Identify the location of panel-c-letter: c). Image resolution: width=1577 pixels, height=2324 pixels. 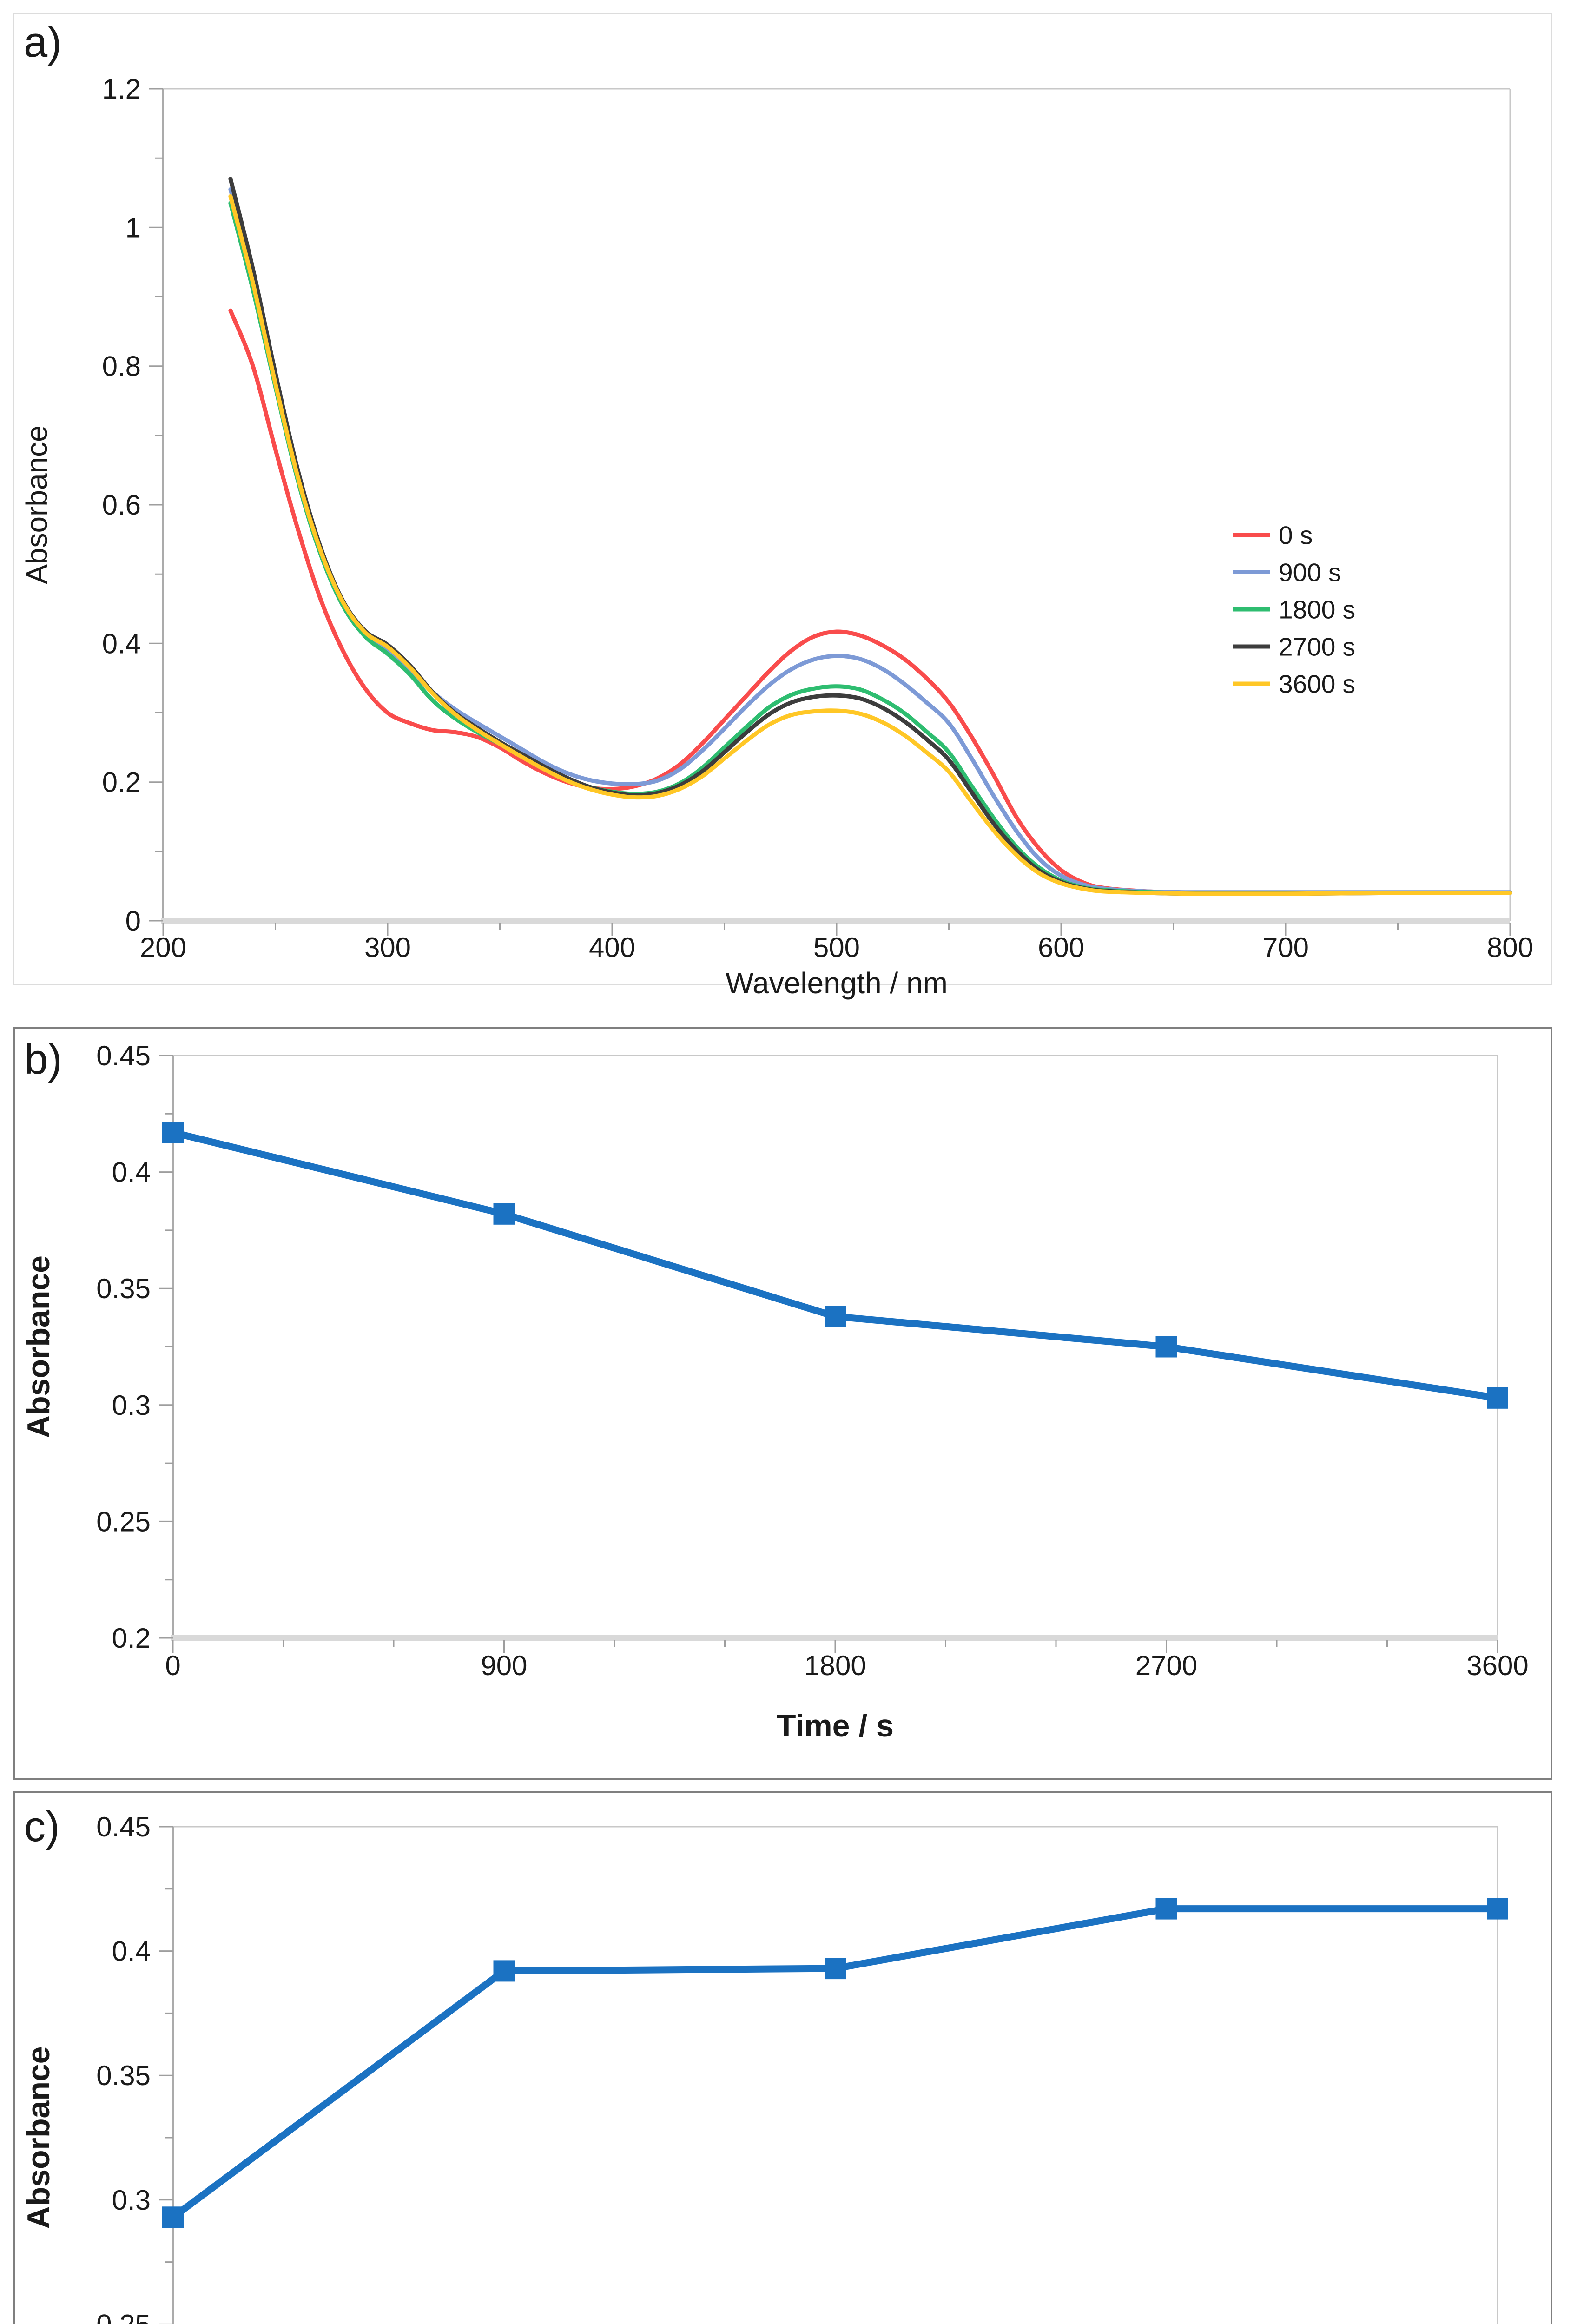
(42, 1826).